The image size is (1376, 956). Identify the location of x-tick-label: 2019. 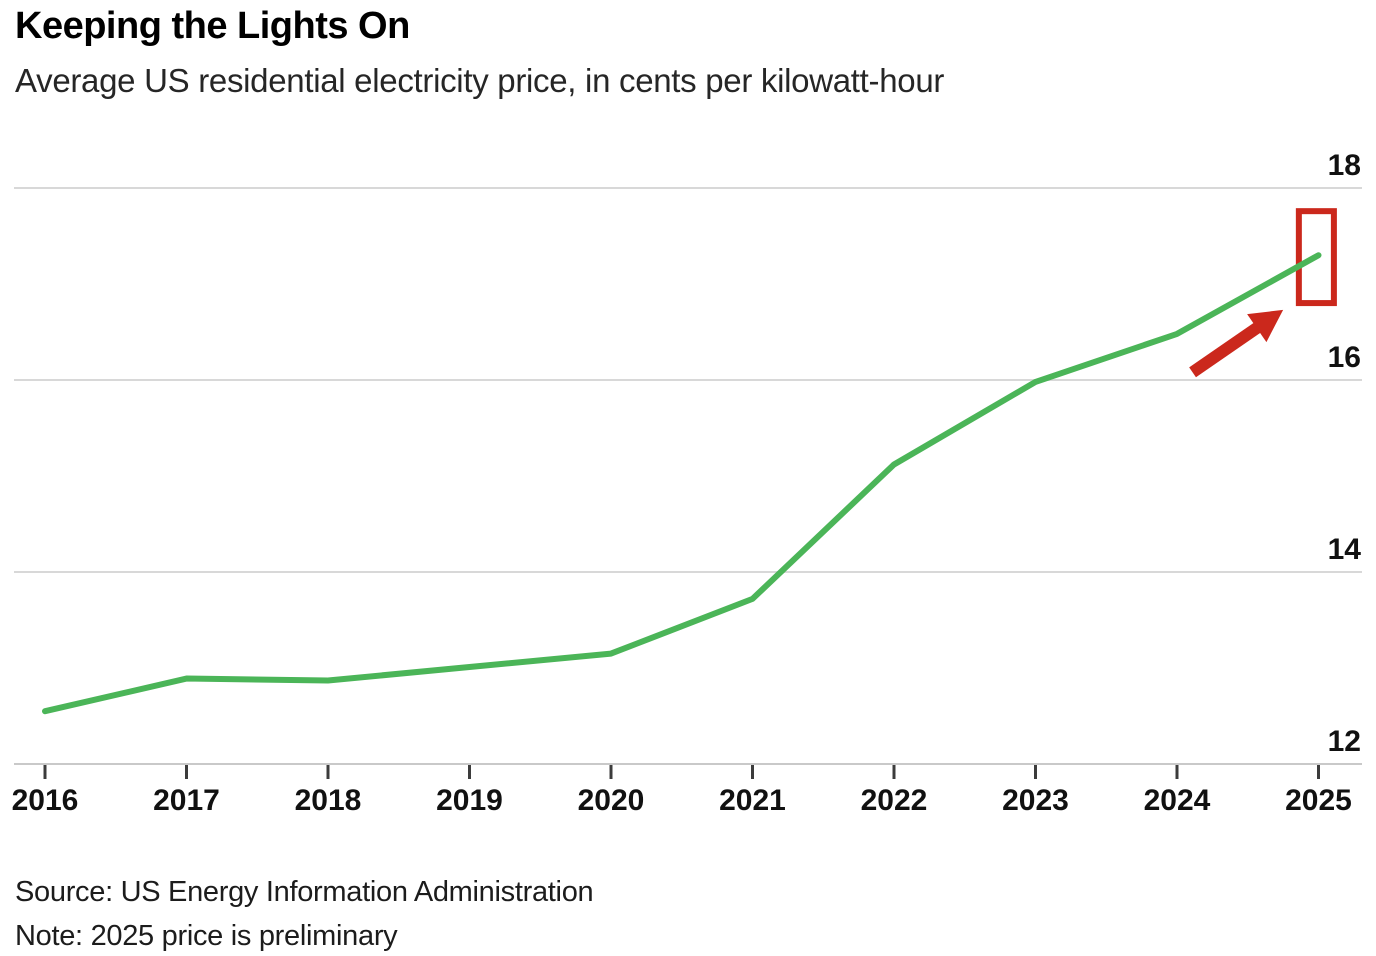
(469, 800).